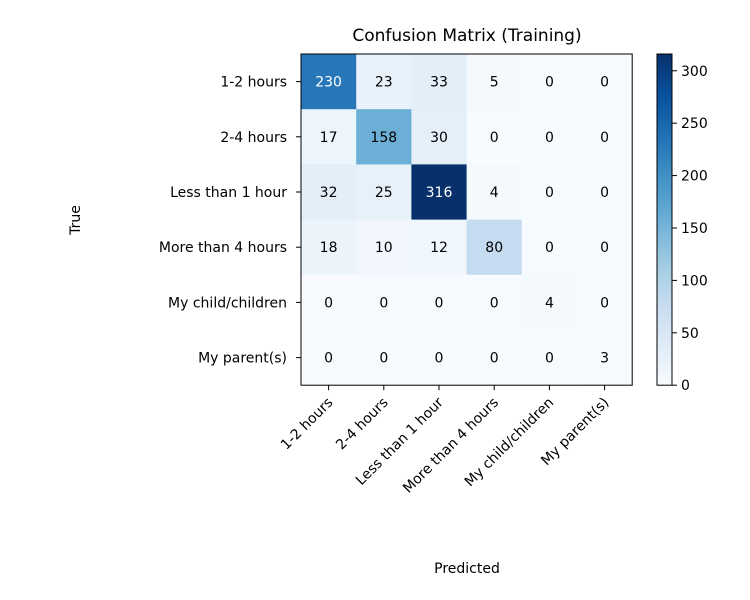 This screenshot has height=600, width=750. I want to click on cell-value-label: 3, so click(604, 359).